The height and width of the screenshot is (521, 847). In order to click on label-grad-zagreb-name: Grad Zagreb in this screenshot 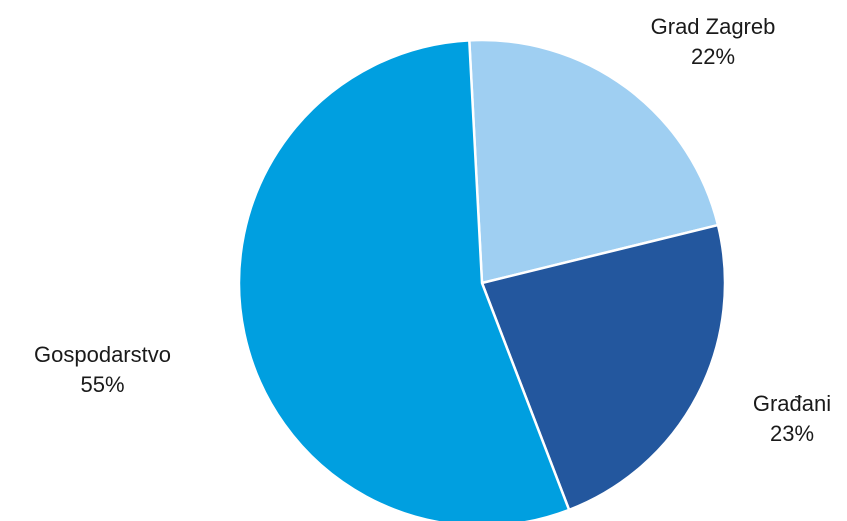, I will do `click(713, 26)`.